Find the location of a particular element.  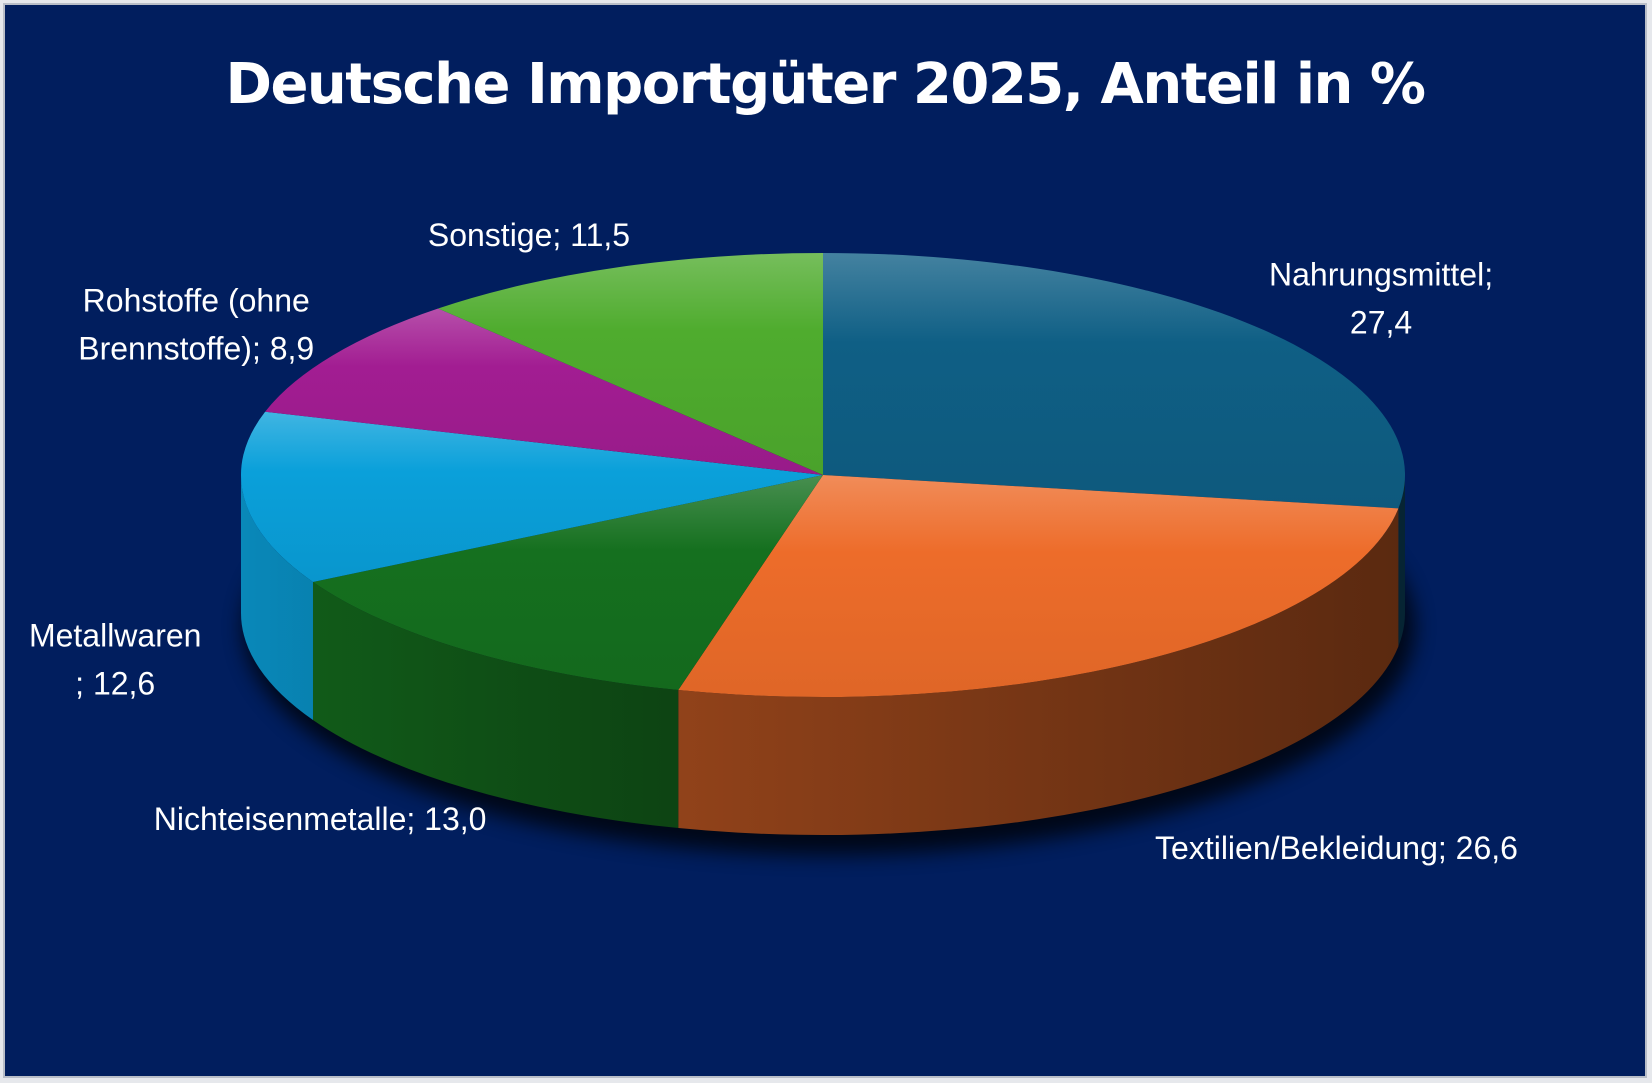

pie-side-textilien-bekleidung is located at coordinates (1038, 671).